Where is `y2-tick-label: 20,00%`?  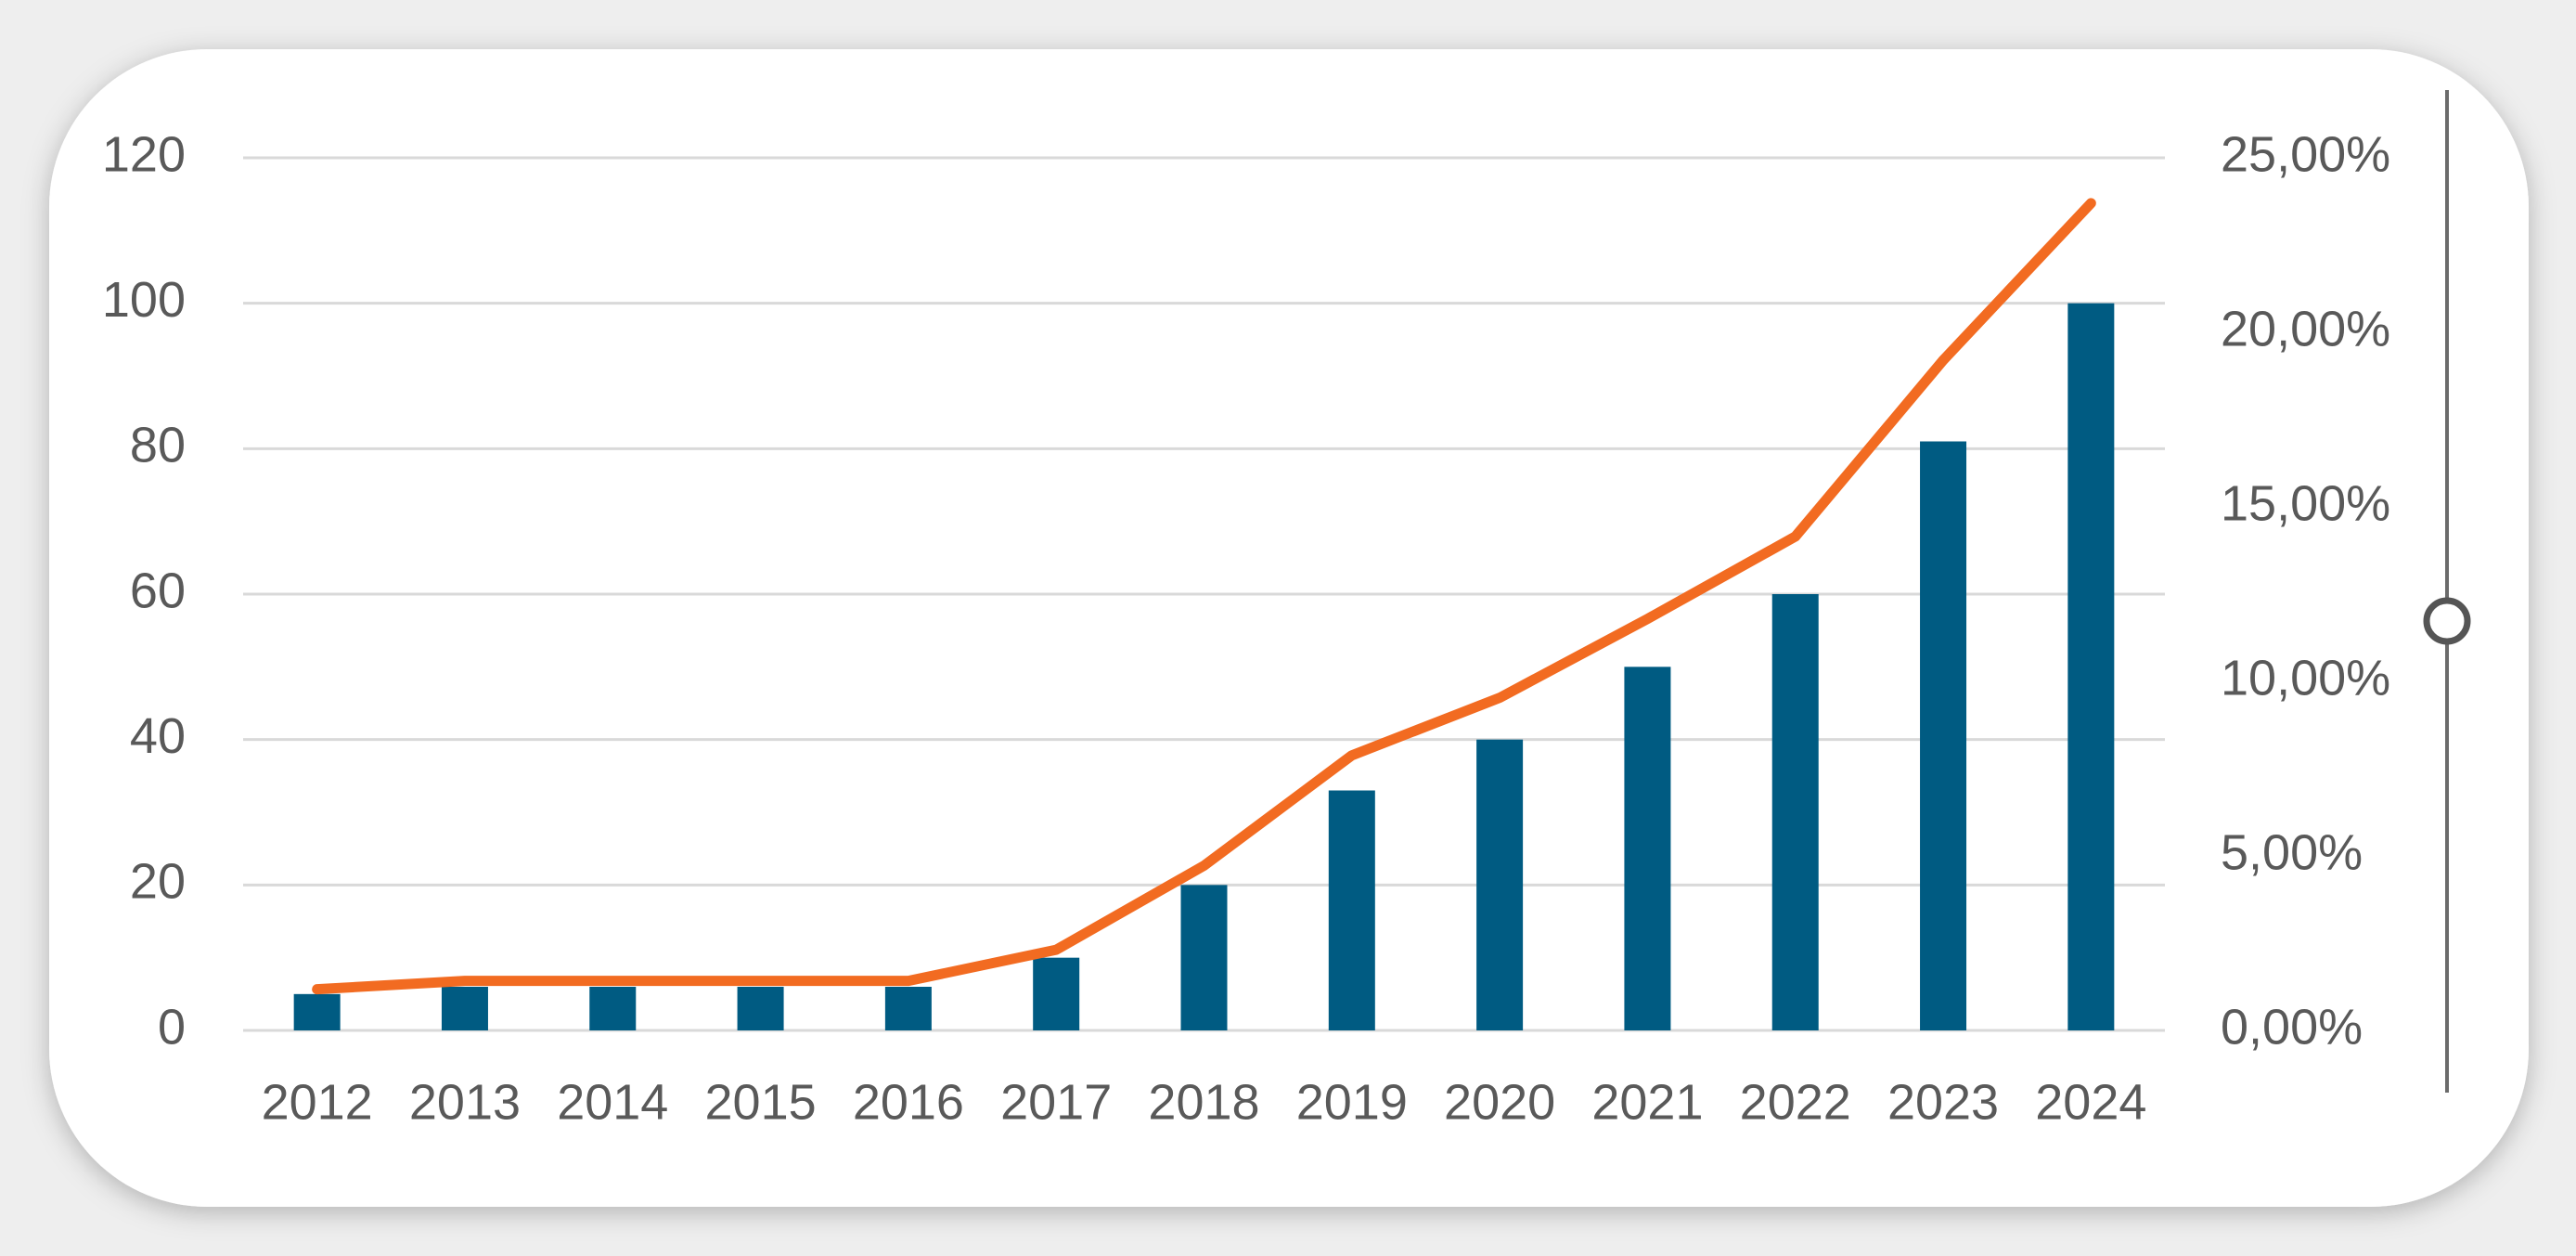
y2-tick-label: 20,00% is located at coordinates (2305, 328).